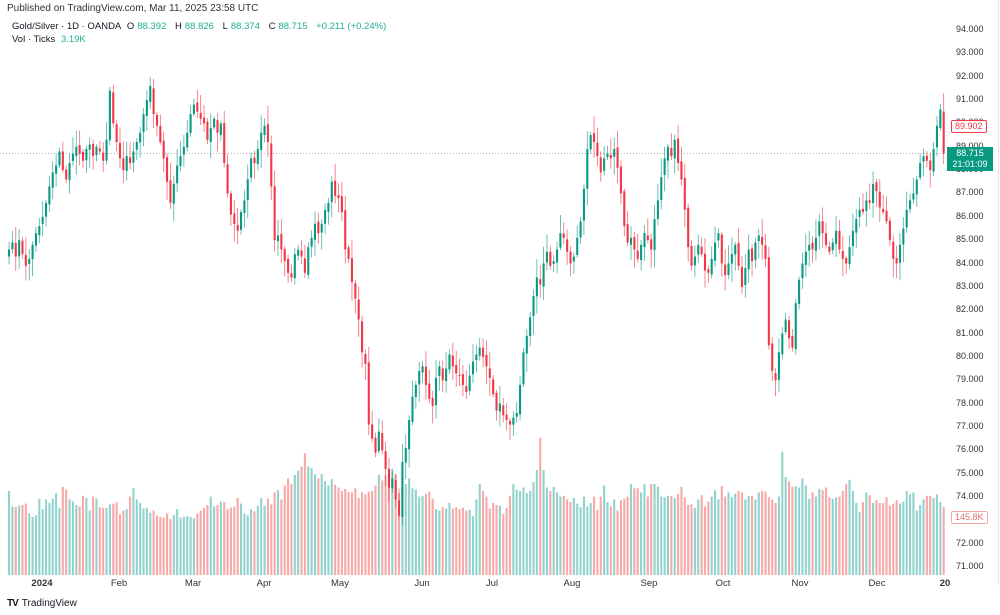  Describe the element at coordinates (970, 29) in the screenshot. I see `price-axis-tick: 94.000` at that location.